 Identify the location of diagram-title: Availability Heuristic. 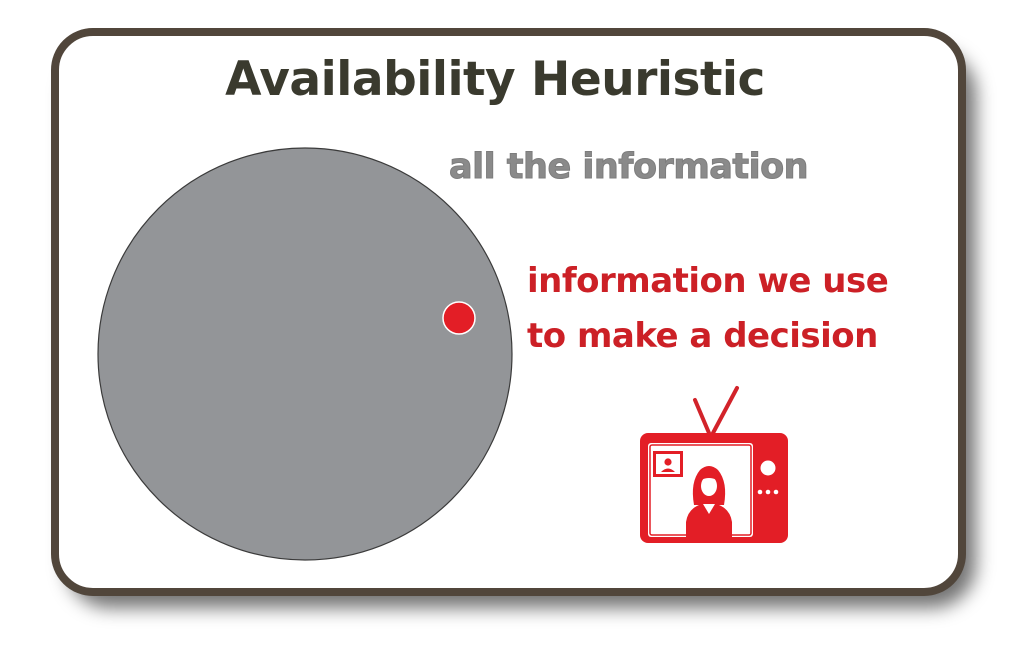
(495, 79).